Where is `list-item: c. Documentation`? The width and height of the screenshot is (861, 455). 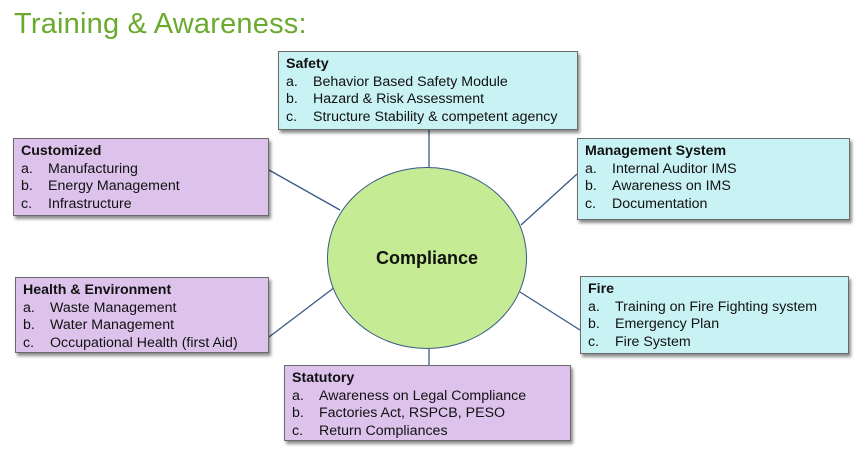 list-item: c. Documentation is located at coordinates (646, 203).